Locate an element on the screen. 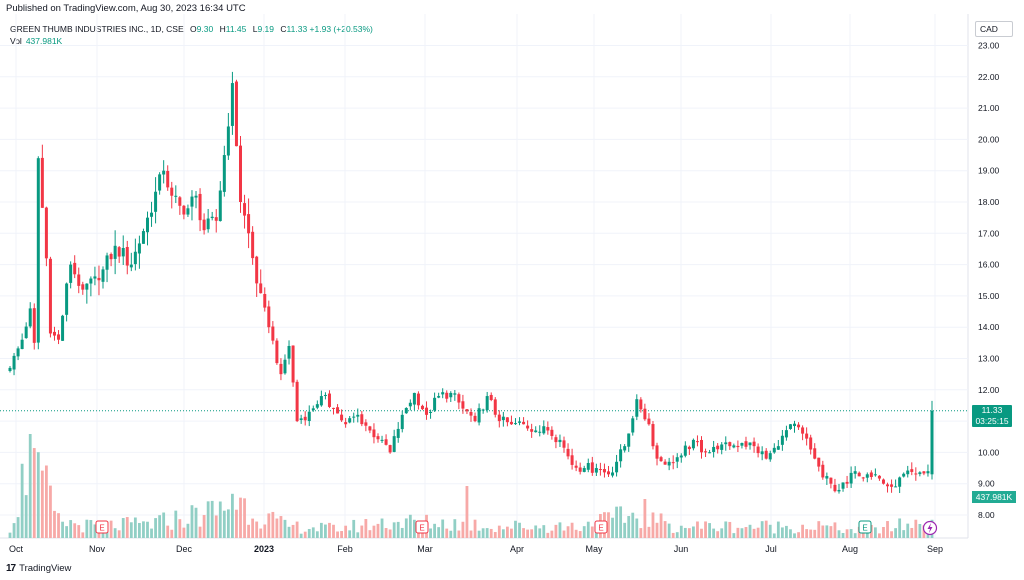  earnings-marker-icon: E is located at coordinates (422, 527).